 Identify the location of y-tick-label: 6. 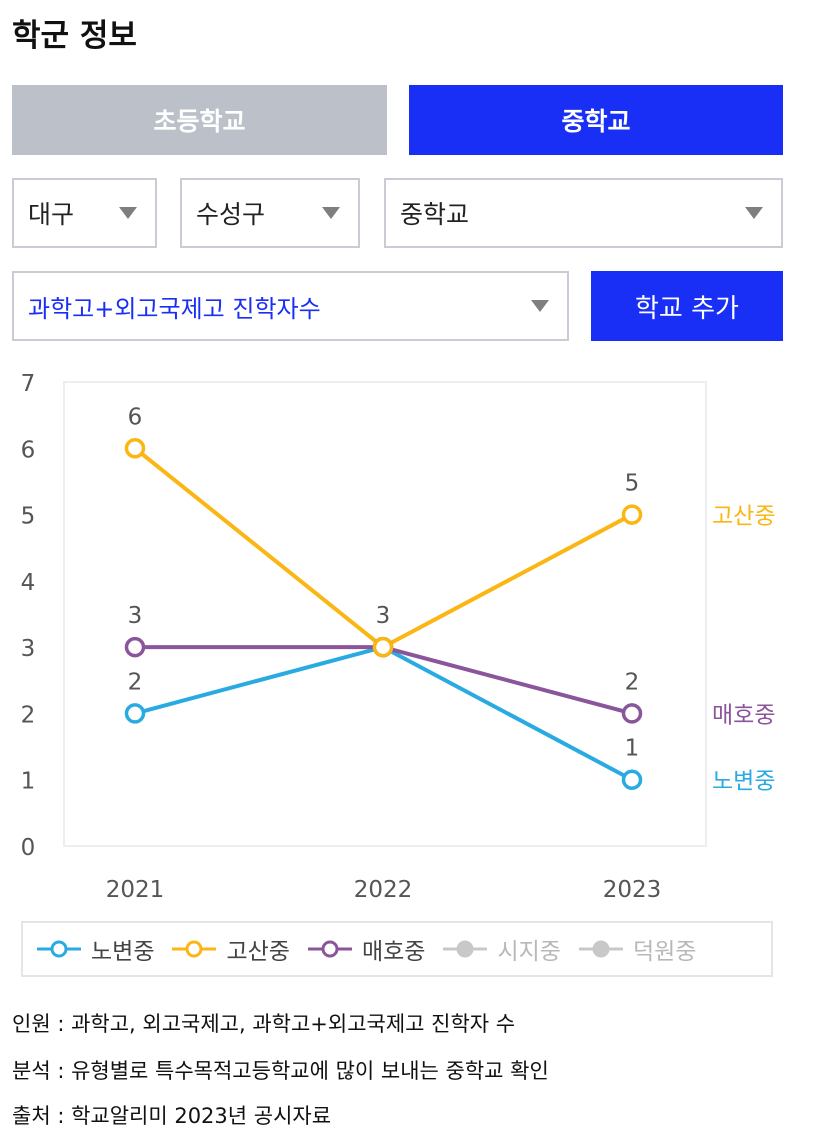
(28, 450).